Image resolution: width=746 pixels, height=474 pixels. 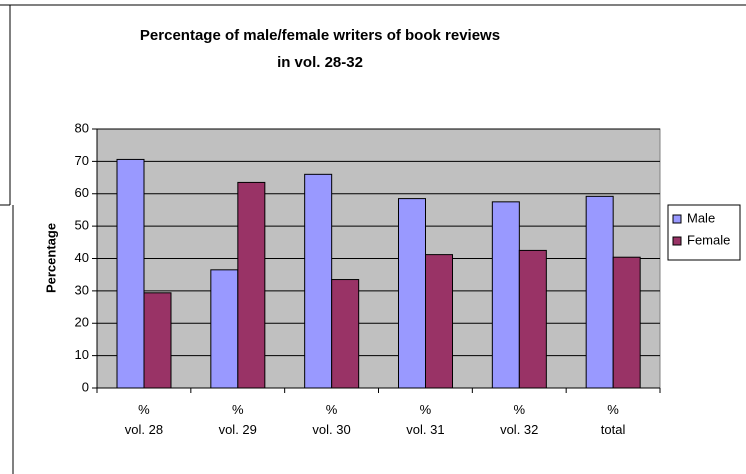 I want to click on y-axis-label: Percentage, so click(x=50, y=258).